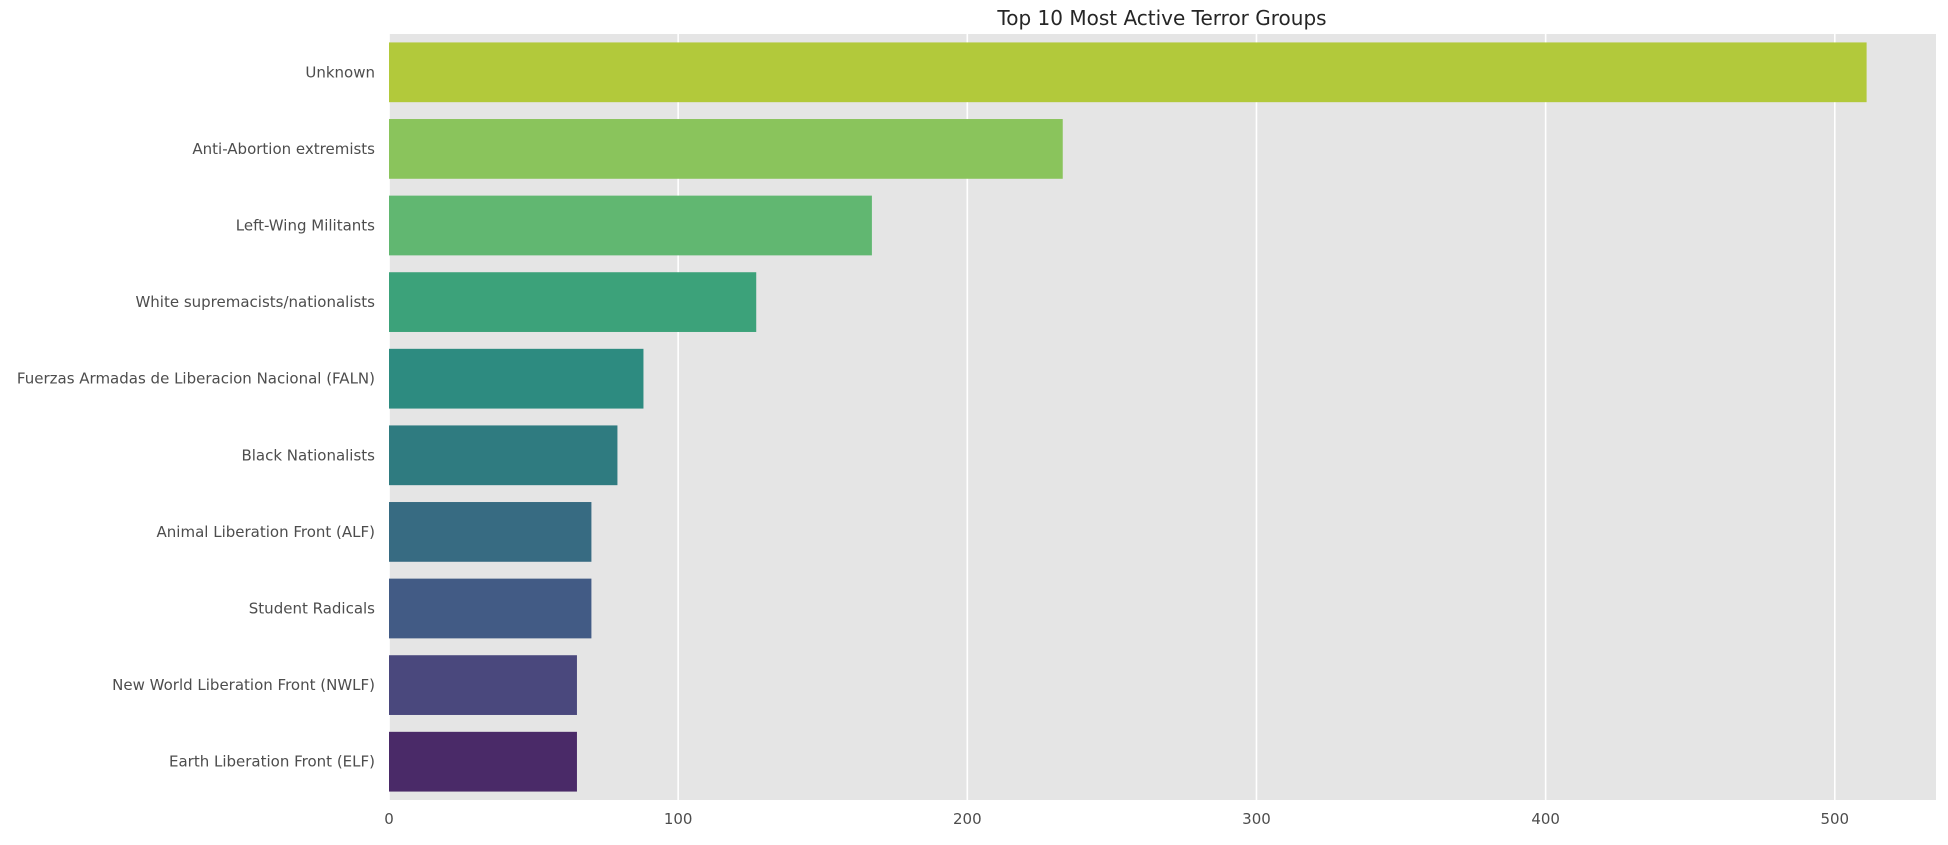 This screenshot has width=1948, height=845. I want to click on category-label: Student Radicals, so click(312, 609).